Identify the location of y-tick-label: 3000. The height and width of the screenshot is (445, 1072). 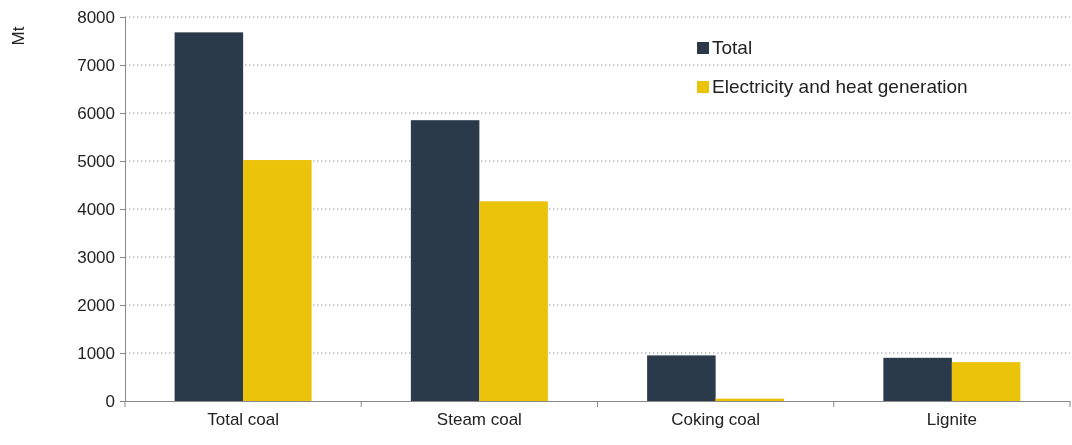
(96, 257).